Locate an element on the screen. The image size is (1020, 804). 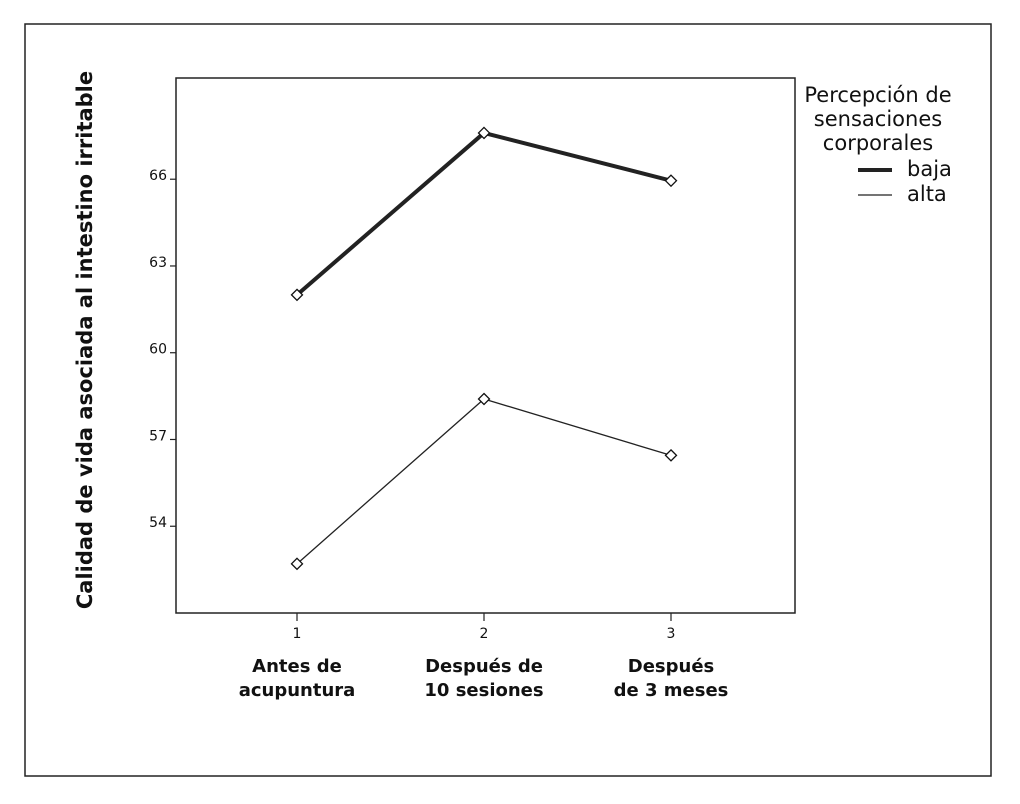
x-tick-label: 2 is located at coordinates (484, 634).